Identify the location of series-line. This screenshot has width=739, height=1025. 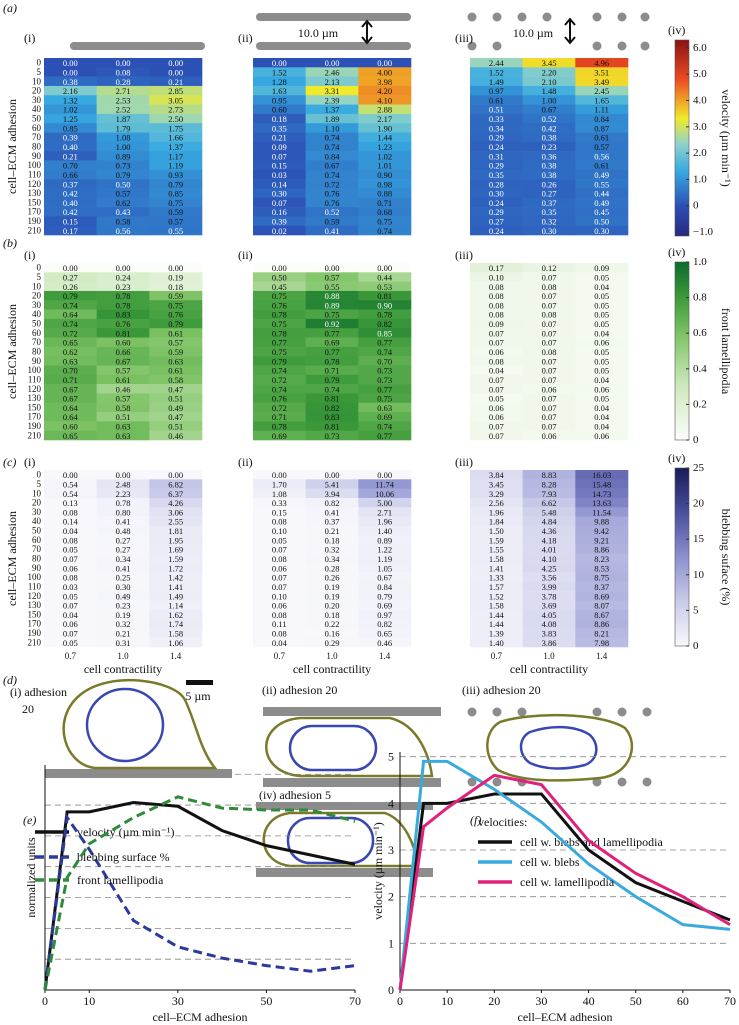
(564, 891).